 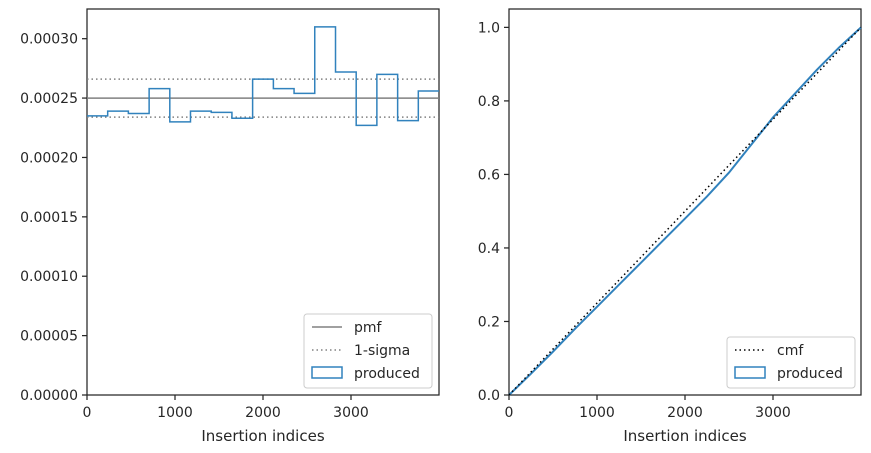 What do you see at coordinates (49, 277) in the screenshot?
I see `left-y-tick-label: 0.00010` at bounding box center [49, 277].